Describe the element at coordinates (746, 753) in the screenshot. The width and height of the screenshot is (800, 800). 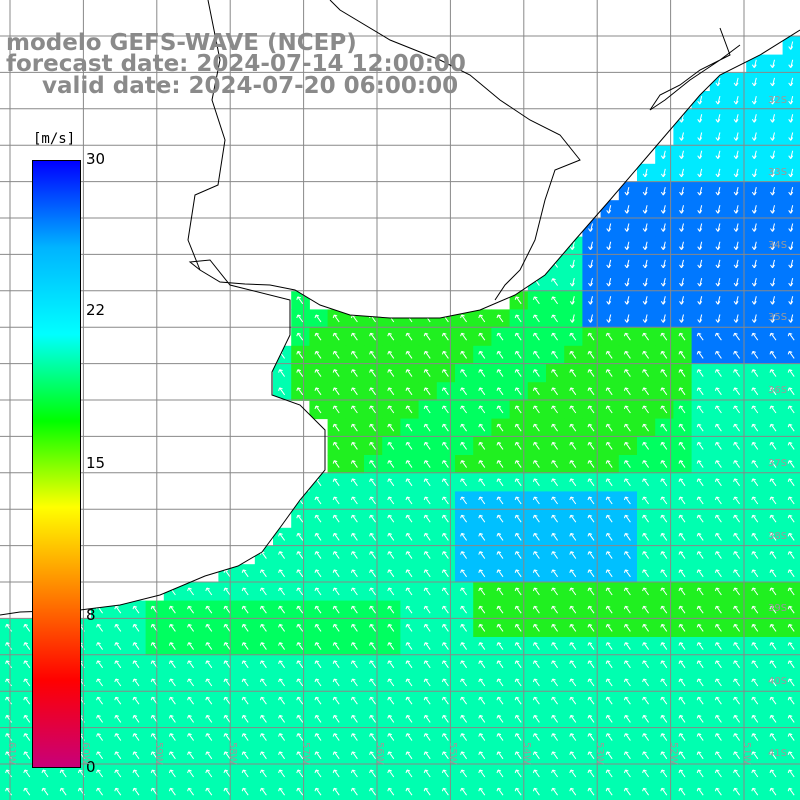
I see `longitude-label: 51W` at that location.